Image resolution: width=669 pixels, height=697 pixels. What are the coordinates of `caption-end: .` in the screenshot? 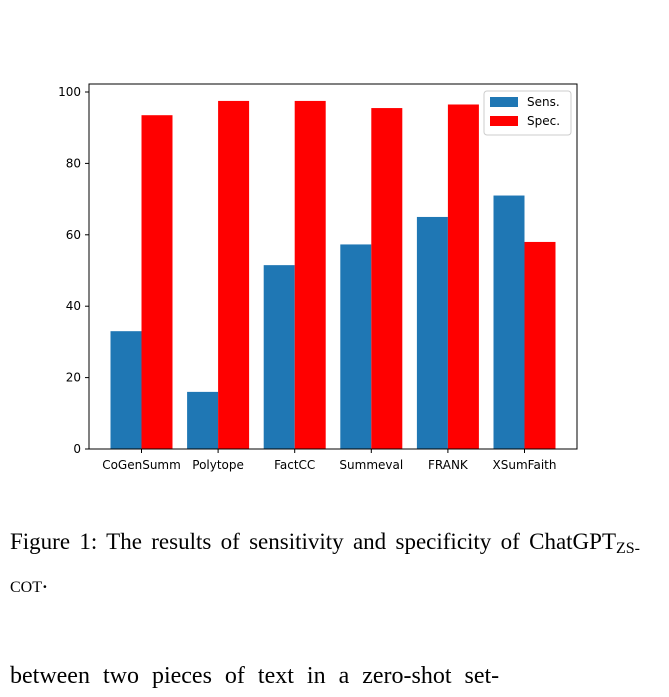 It's located at (45, 580).